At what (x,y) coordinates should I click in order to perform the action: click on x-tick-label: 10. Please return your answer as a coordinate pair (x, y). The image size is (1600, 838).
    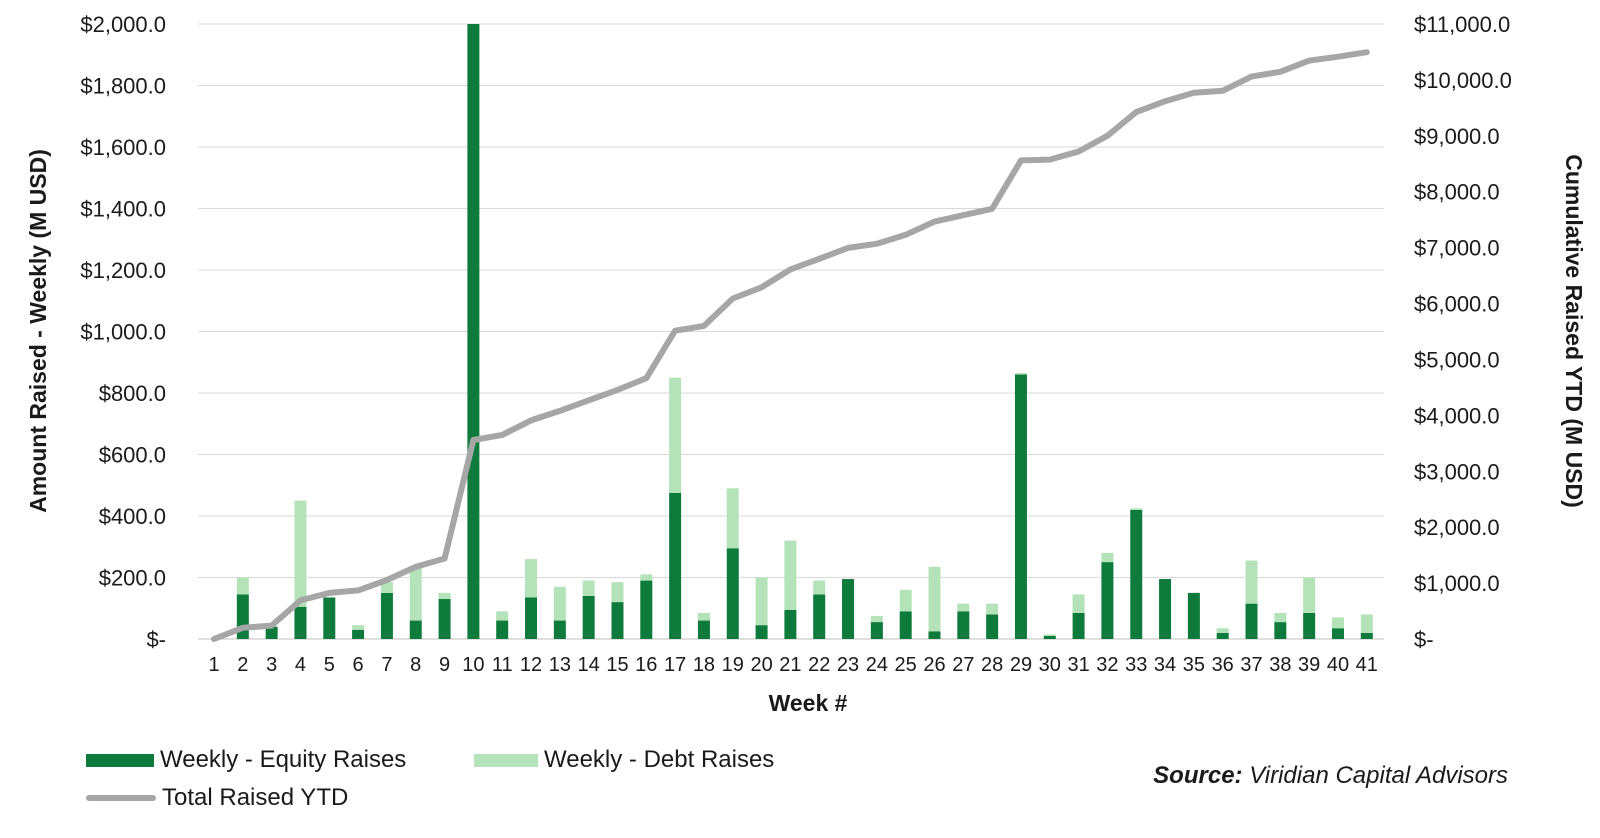
    Looking at the image, I should click on (473, 665).